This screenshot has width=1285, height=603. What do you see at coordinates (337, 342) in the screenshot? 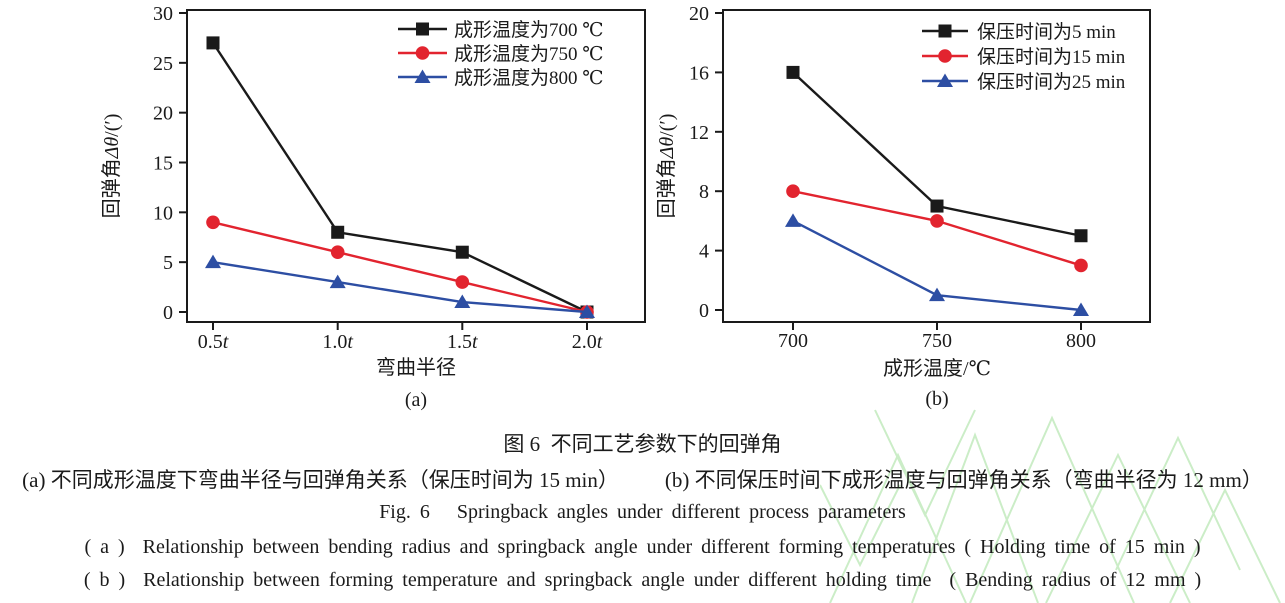
I see `x-tick-label: 1.0t` at bounding box center [337, 342].